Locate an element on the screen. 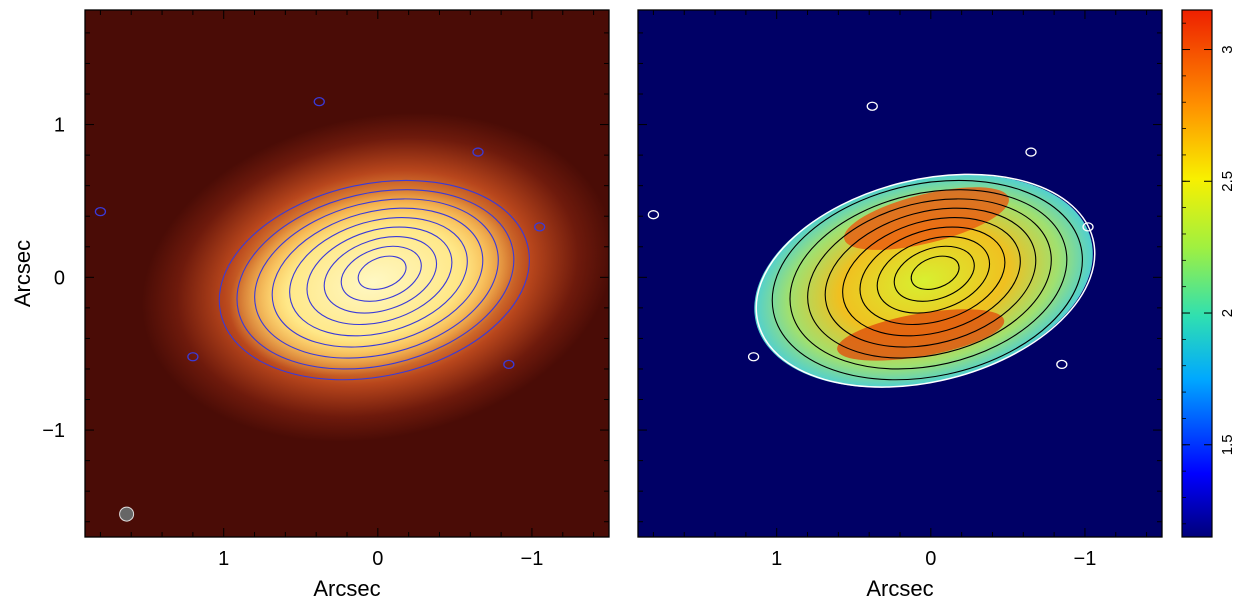  colorbar-tick-label: 2.5 is located at coordinates (1227, 181).